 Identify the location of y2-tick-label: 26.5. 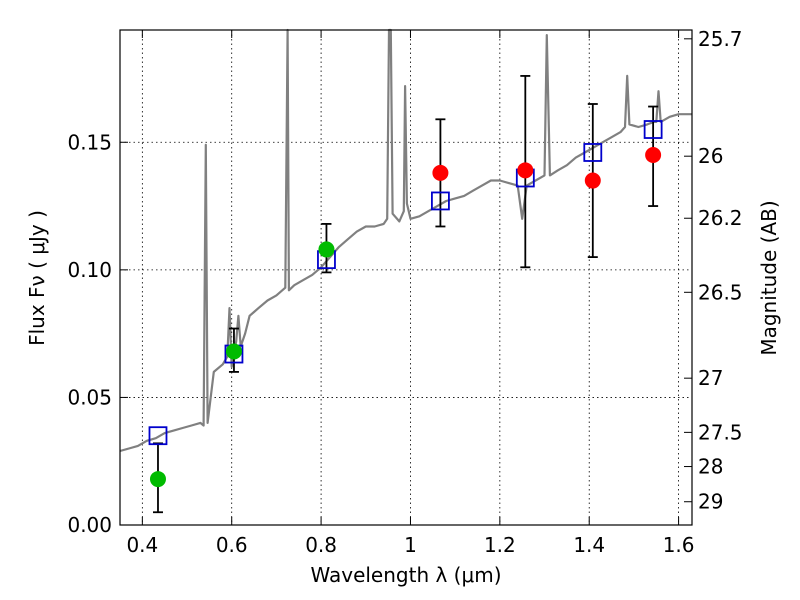
(720, 292).